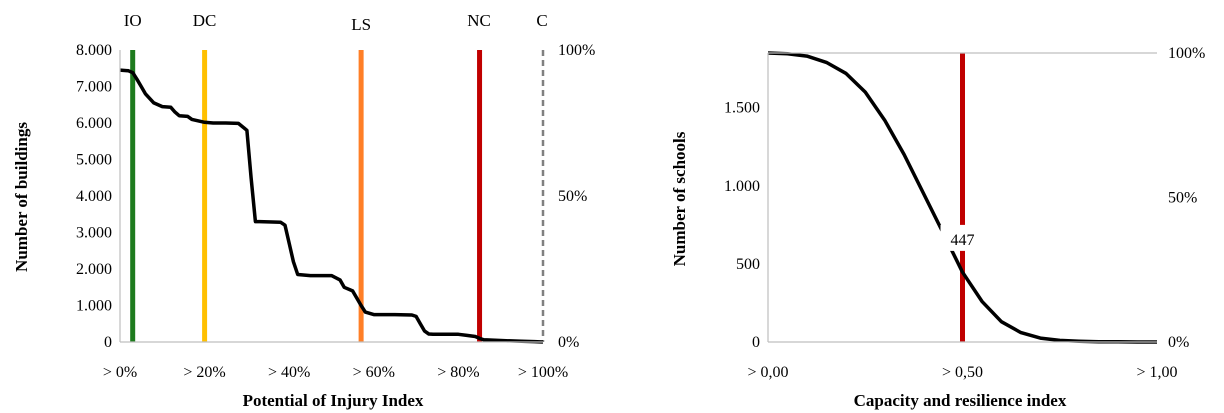 The width and height of the screenshot is (1224, 413). I want to click on marker-label: DC, so click(205, 20).